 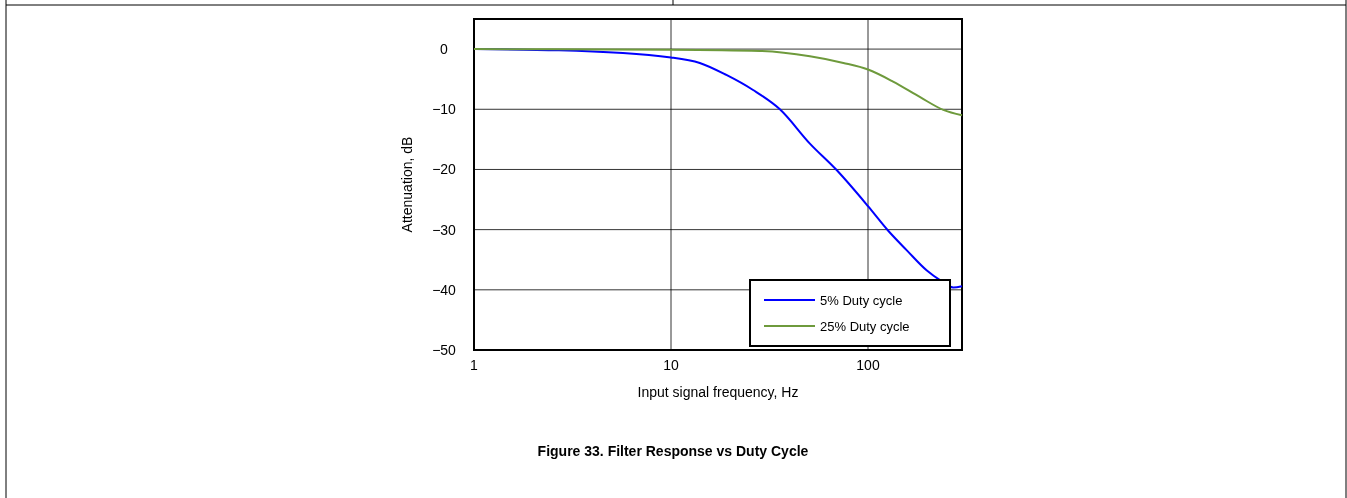 I want to click on legend-label: 5% Duty cycle, so click(x=861, y=300).